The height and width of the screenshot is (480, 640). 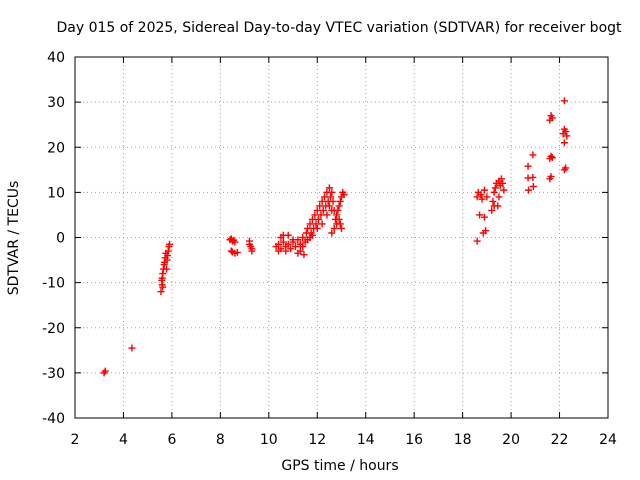 What do you see at coordinates (123, 440) in the screenshot?
I see `x-tick-label: 4` at bounding box center [123, 440].